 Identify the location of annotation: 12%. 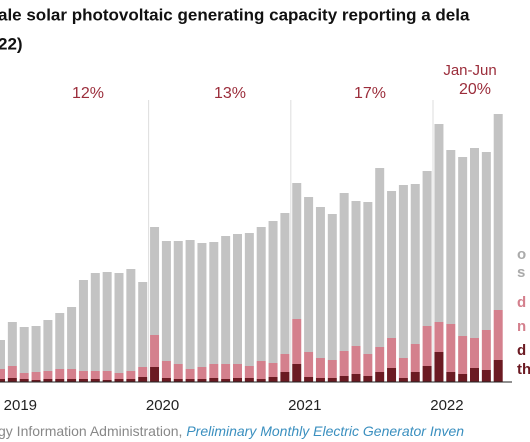
(88, 93).